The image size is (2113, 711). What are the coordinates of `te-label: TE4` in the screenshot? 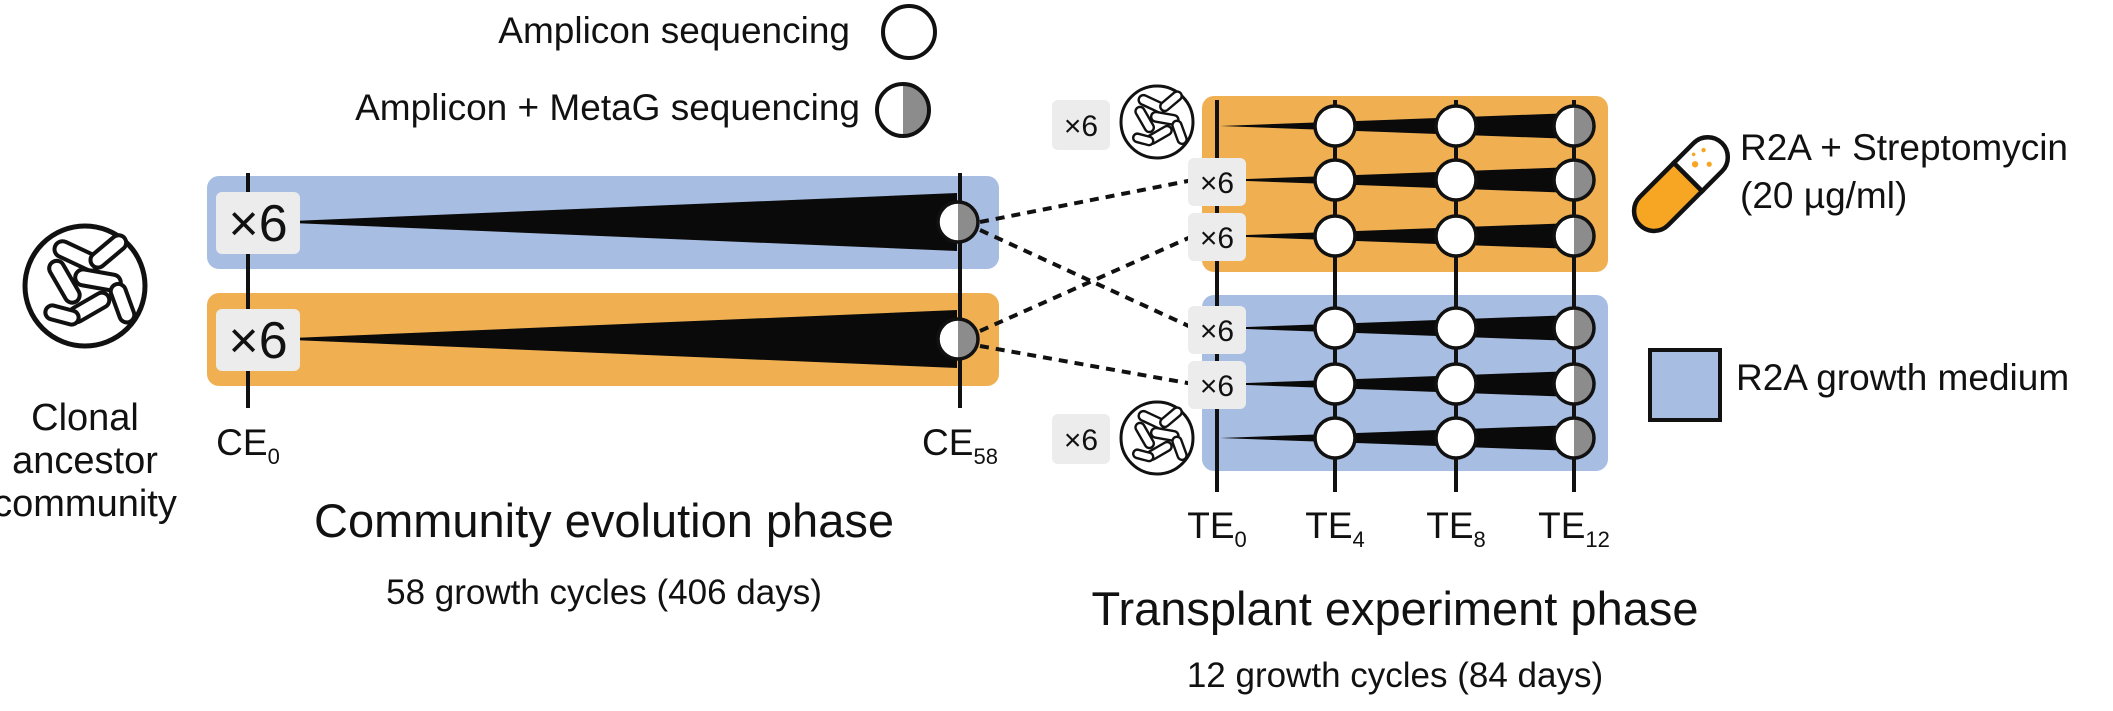 It's located at (1335, 528).